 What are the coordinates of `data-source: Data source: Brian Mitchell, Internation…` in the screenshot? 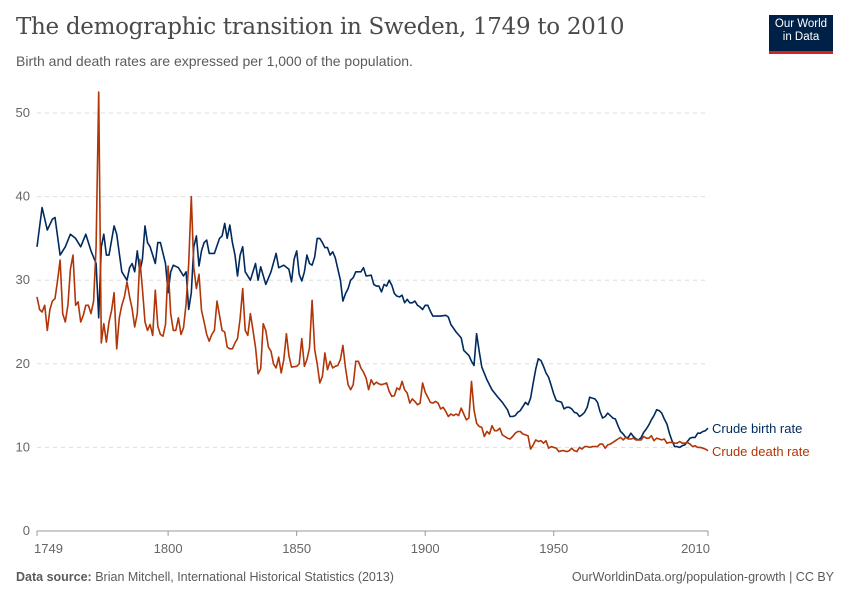 It's located at (205, 577).